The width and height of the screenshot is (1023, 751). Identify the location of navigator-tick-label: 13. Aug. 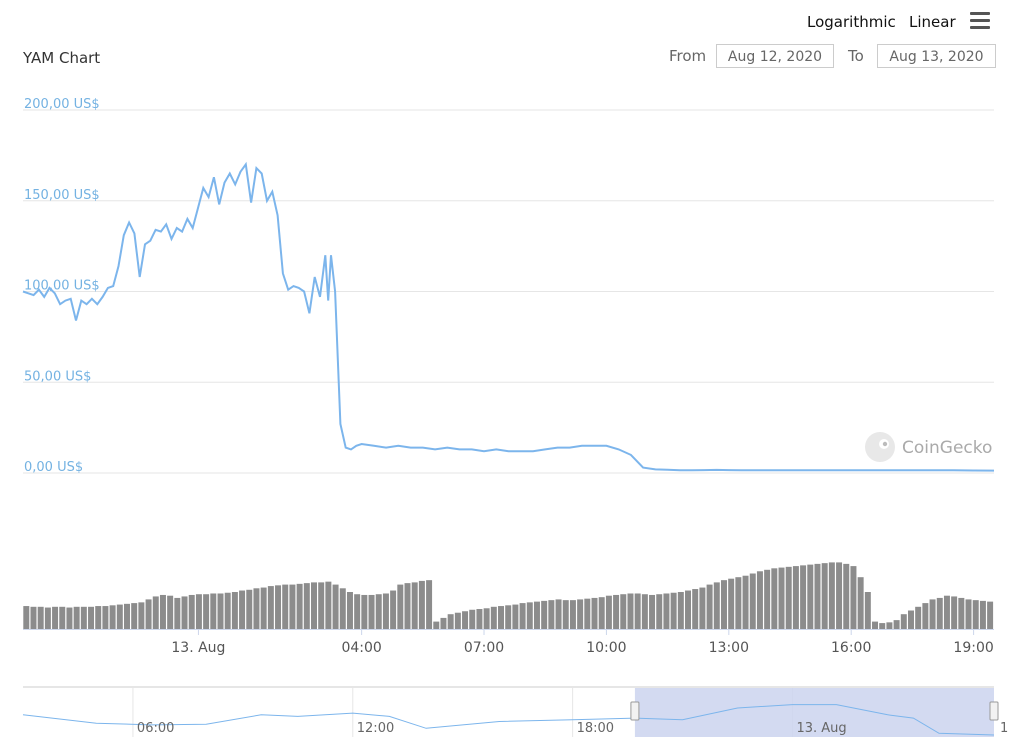
(821, 728).